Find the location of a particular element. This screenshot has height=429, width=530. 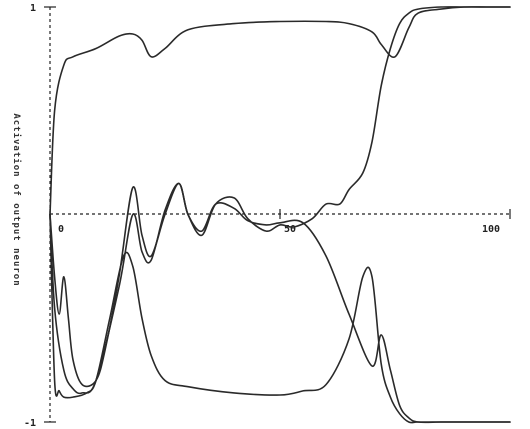

y-tick-label-bottom: -1 is located at coordinates (30, 423).